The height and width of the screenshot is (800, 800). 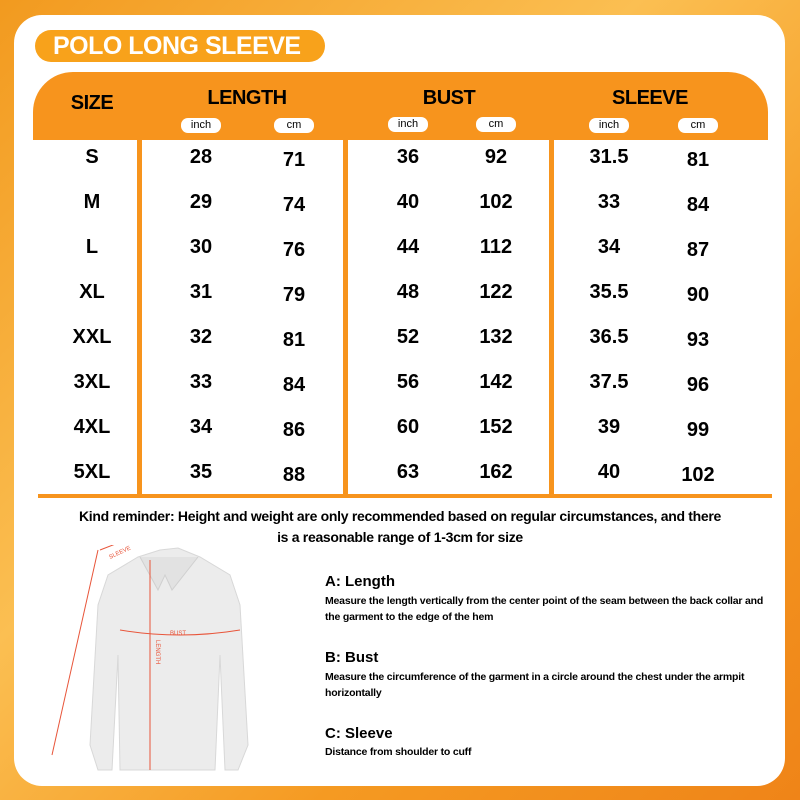 What do you see at coordinates (201, 247) in the screenshot?
I see `value-cell-length-in: 30` at bounding box center [201, 247].